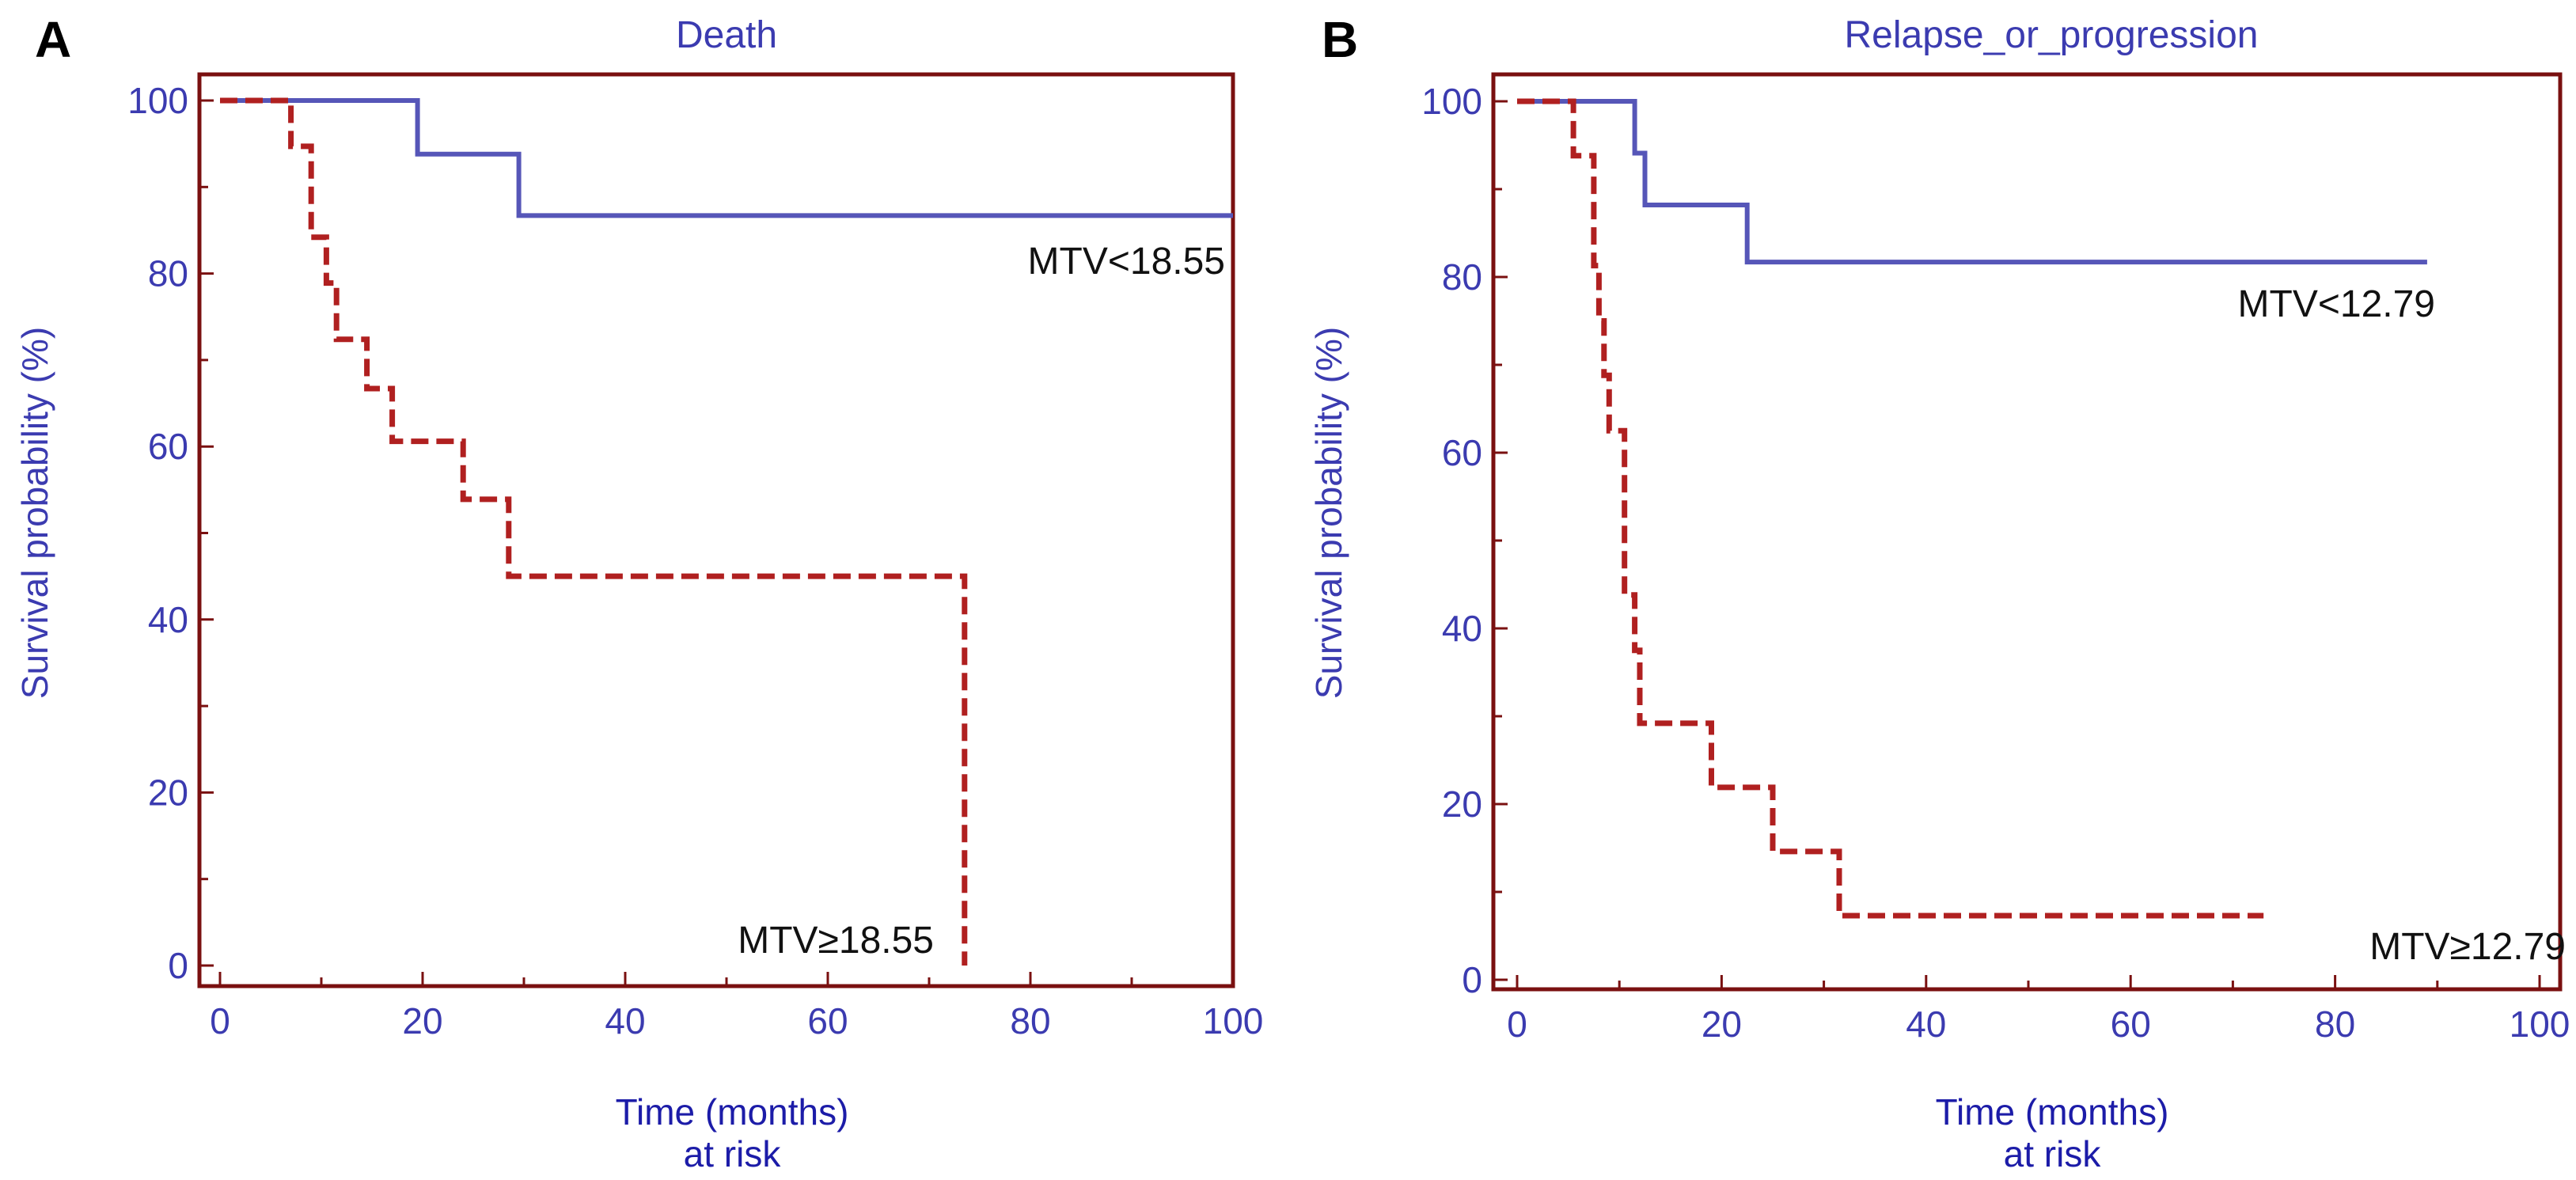  Describe the element at coordinates (178, 965) in the screenshot. I see `panel-a-y-tick-label-0: 0` at that location.